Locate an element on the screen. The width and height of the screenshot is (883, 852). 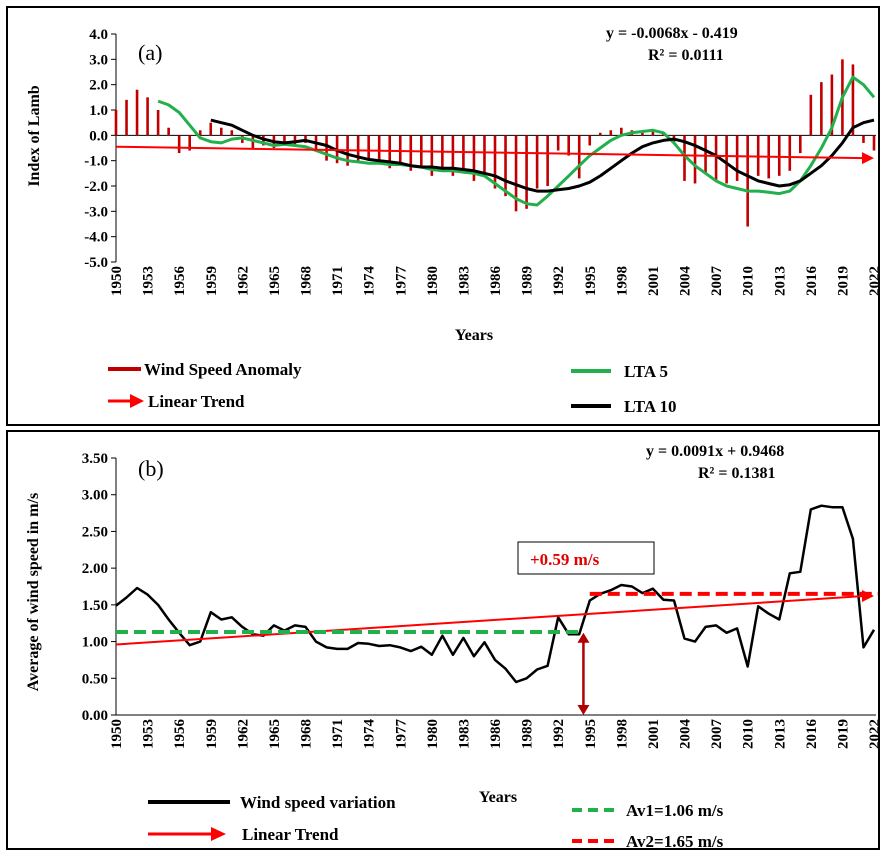
lta5-line is located at coordinates (516, 141).